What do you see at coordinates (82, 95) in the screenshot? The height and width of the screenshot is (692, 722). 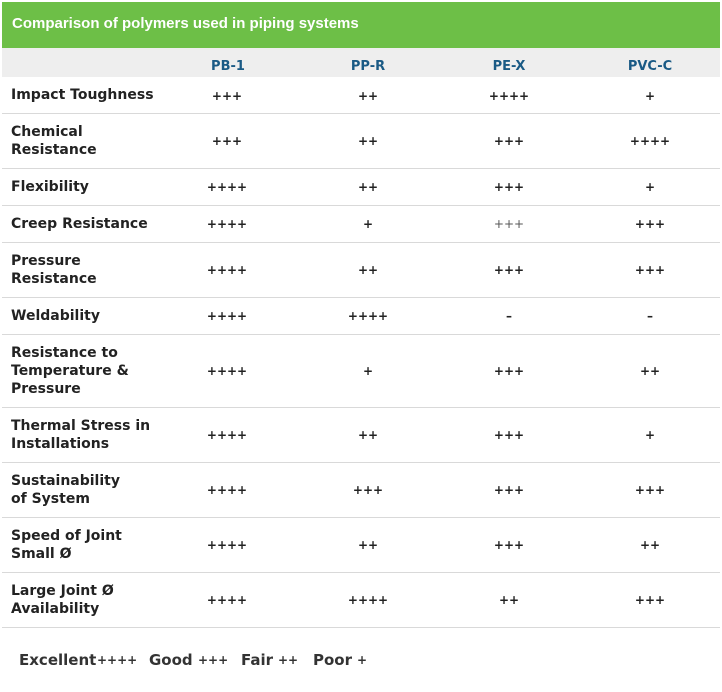 I see `row-label-impact-toughness: Impact Toughness` at bounding box center [82, 95].